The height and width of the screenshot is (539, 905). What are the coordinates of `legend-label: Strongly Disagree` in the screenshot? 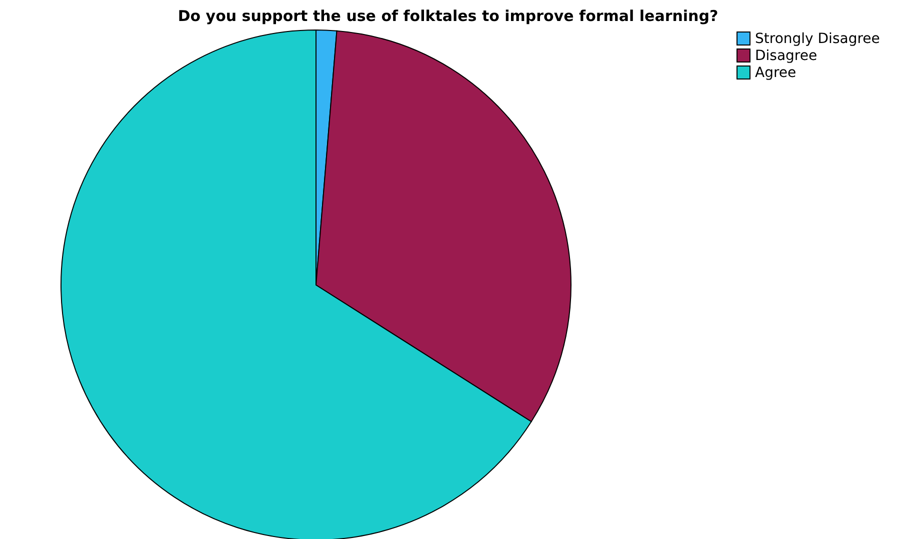 It's located at (817, 39).